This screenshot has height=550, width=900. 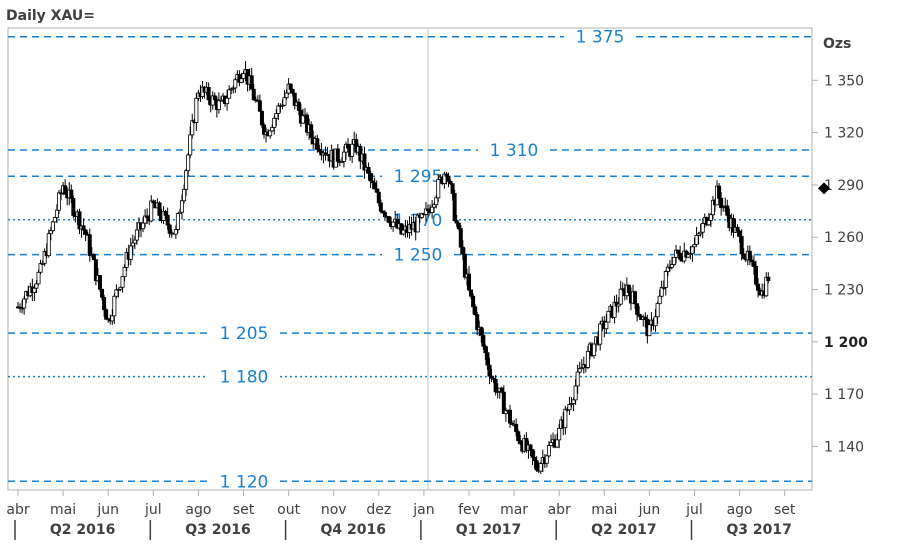 I want to click on y-tick-label: 1 170, so click(x=844, y=395).